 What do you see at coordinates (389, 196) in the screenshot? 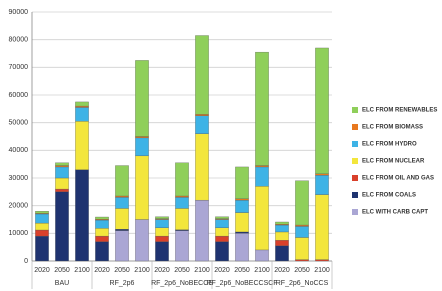
I see `legend-label: ELC FROM COALS` at bounding box center [389, 196].